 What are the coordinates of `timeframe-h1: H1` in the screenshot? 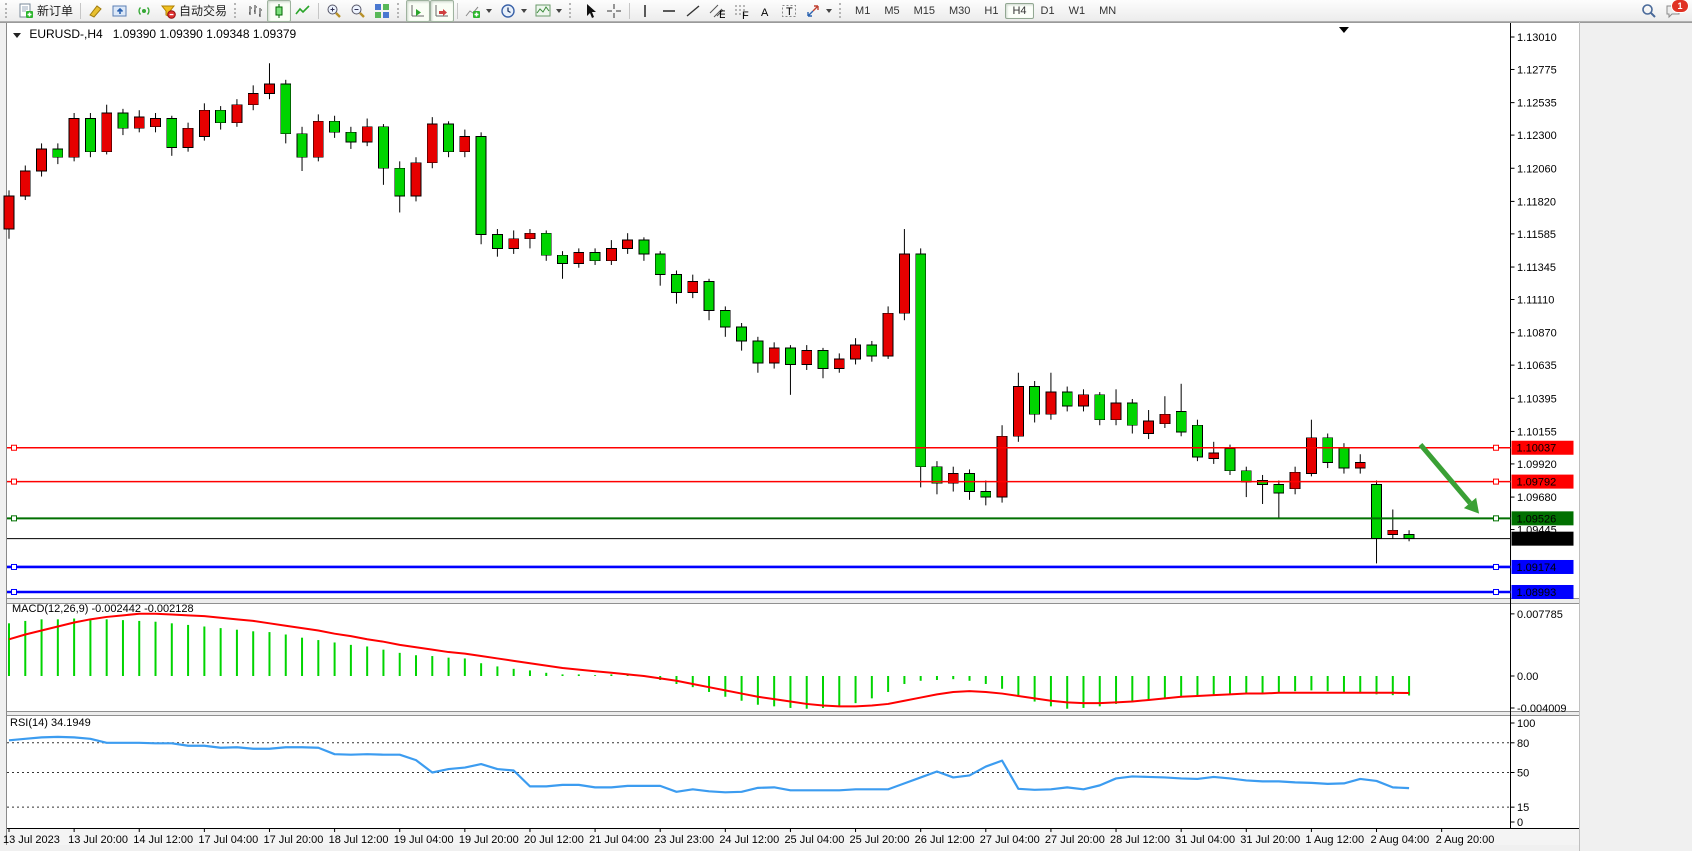 It's located at (991, 10).